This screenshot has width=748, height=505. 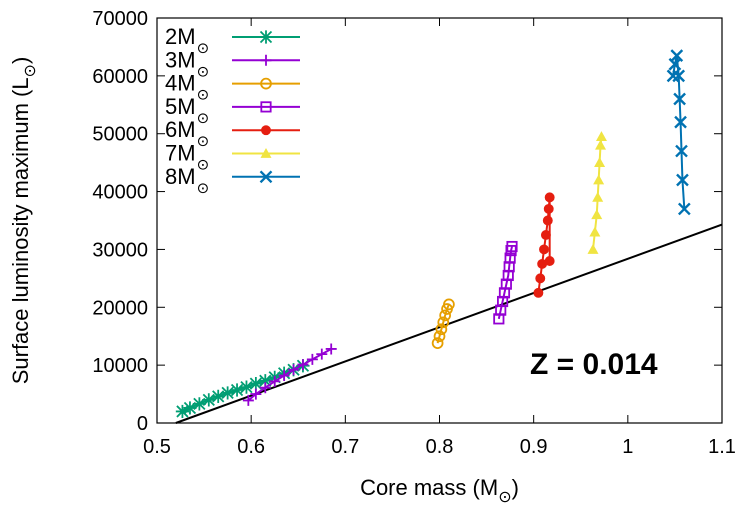 What do you see at coordinates (142, 424) in the screenshot?
I see `y-tick-label: 0` at bounding box center [142, 424].